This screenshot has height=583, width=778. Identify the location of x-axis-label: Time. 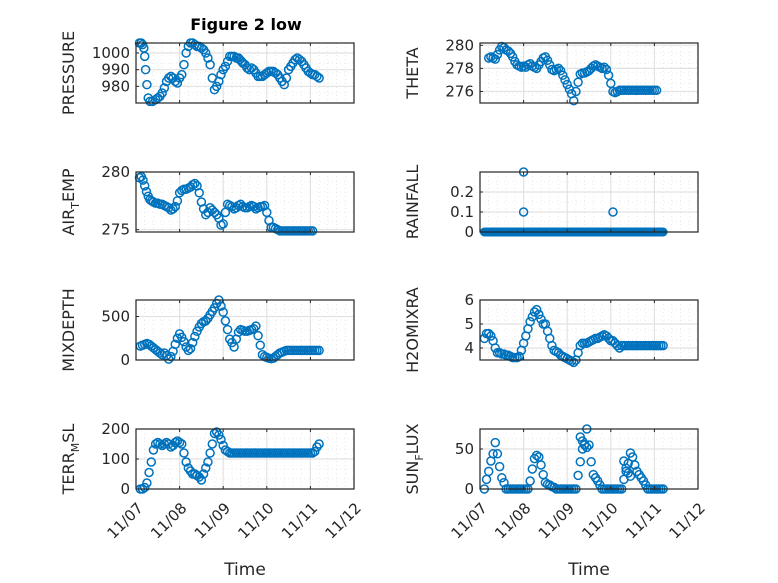
(244, 570).